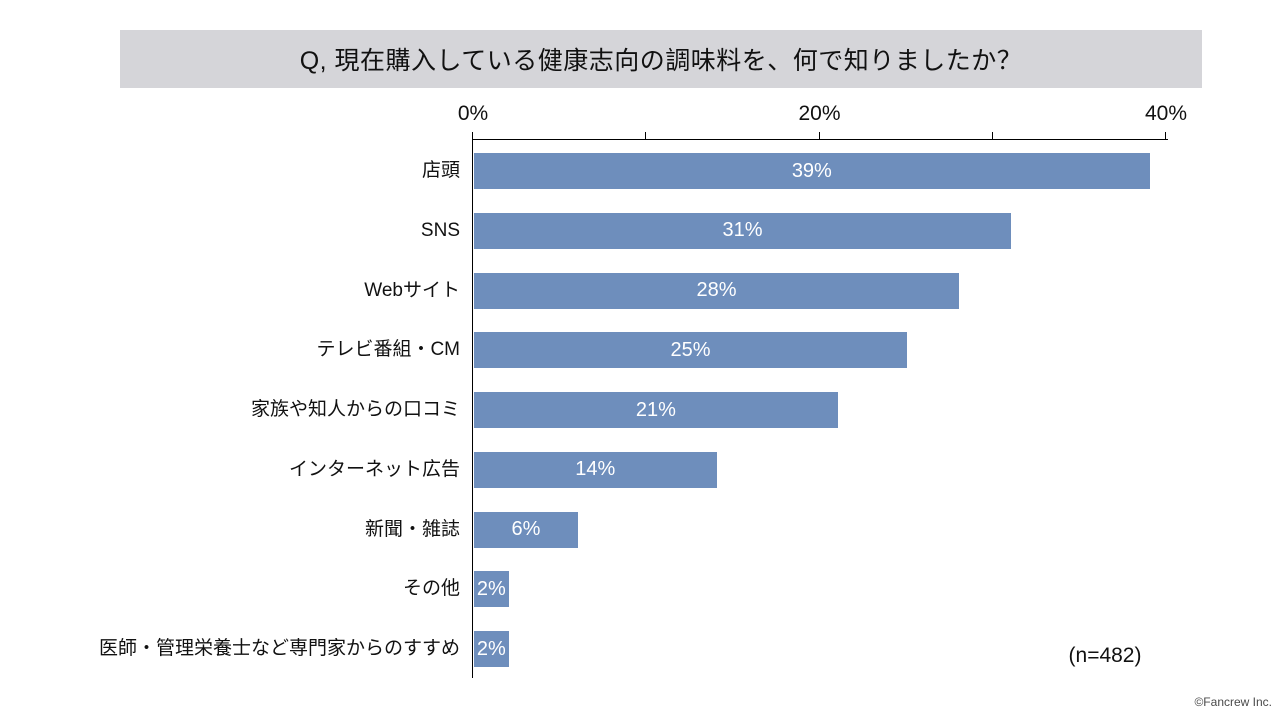 The width and height of the screenshot is (1280, 720). I want to click on chart-title-banner: Q, 現在購入している健康志向の調味料を、何で知りましたか？, so click(661, 59).